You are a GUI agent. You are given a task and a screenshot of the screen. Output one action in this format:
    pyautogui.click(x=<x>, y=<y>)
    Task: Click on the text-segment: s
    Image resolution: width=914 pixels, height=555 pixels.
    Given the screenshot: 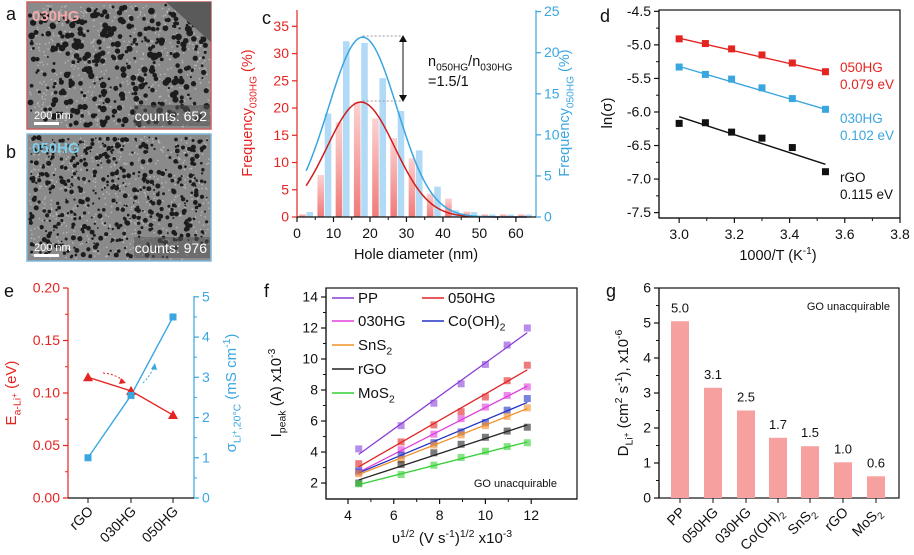 What is the action you would take?
    pyautogui.click(x=623, y=392)
    